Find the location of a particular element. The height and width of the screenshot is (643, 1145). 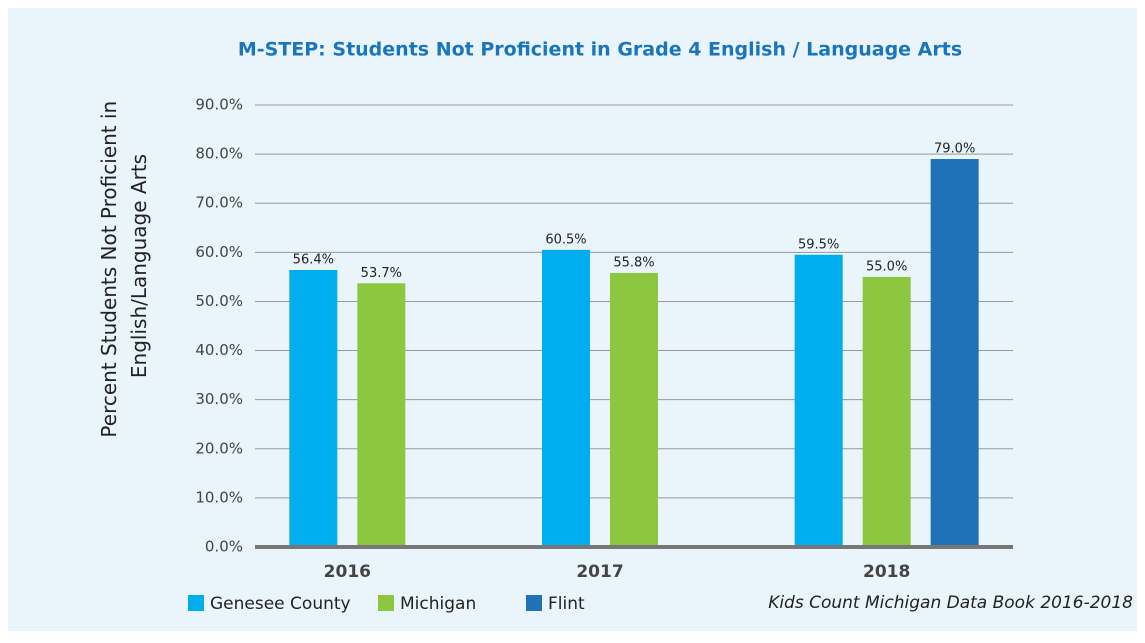

data-label: 59.5% is located at coordinates (818, 244).